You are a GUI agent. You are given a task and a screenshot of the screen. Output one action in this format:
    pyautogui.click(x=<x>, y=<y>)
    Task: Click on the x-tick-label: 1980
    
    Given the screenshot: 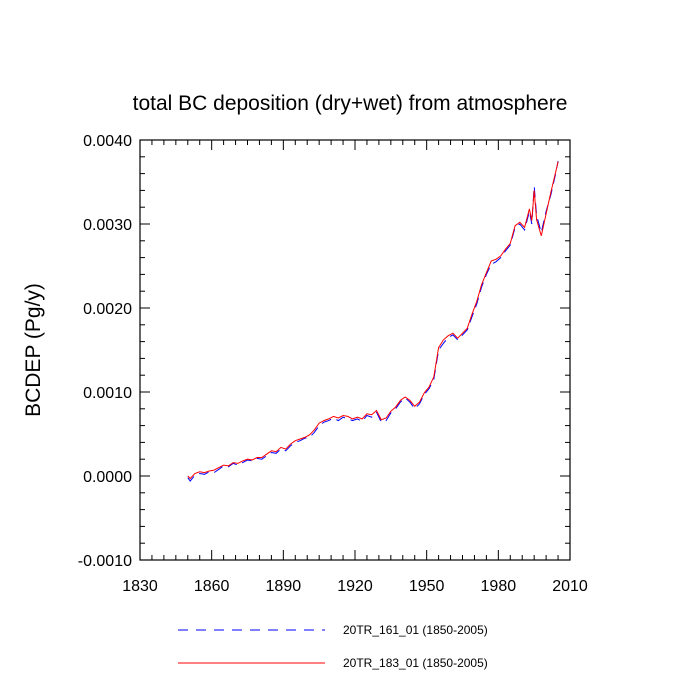 What is the action you would take?
    pyautogui.click(x=499, y=586)
    